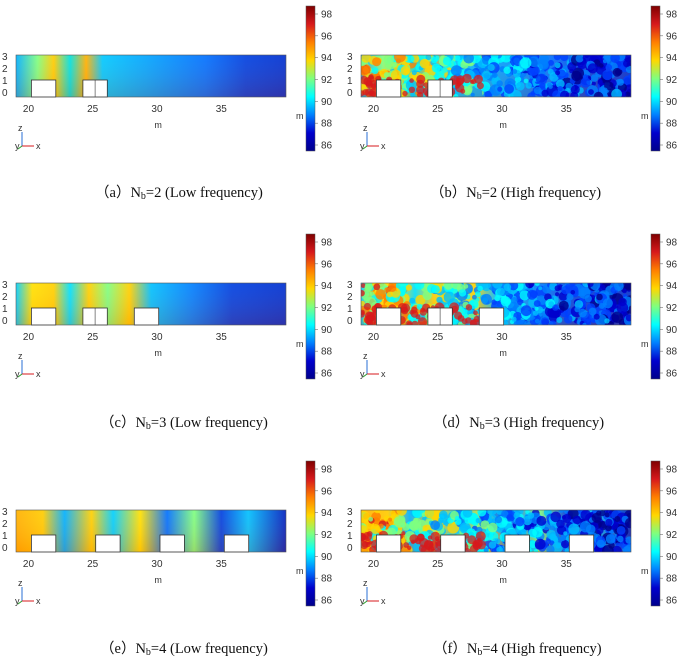  What do you see at coordinates (112, 193) in the screenshot?
I see `caption-letter: a` at bounding box center [112, 193].